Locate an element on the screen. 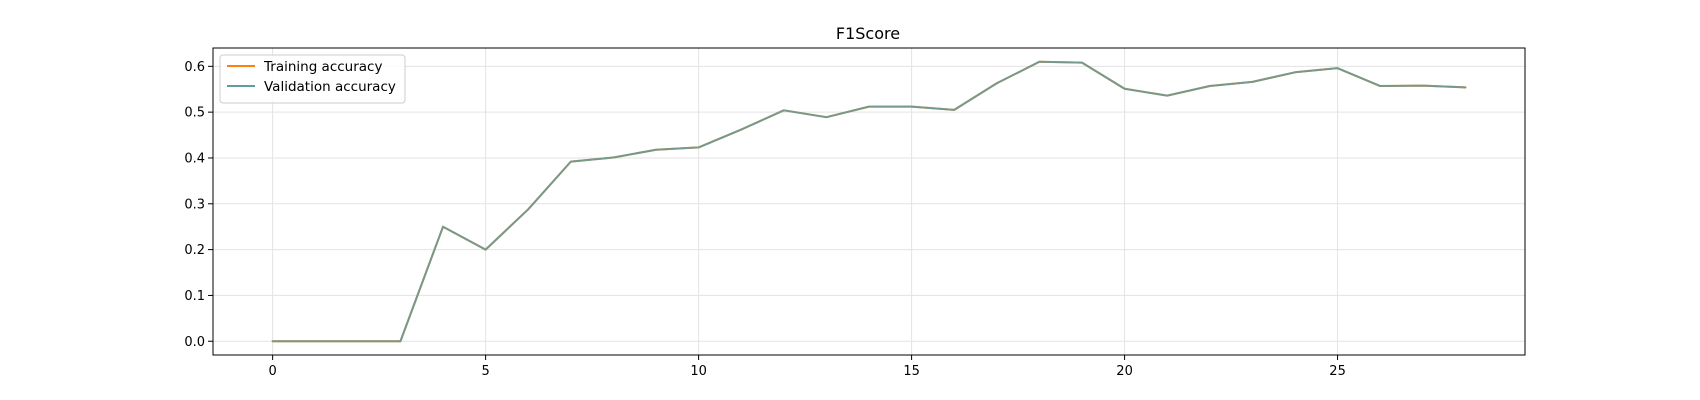 This screenshot has width=1700, height=400. x-tick-label: 15 is located at coordinates (911, 371).